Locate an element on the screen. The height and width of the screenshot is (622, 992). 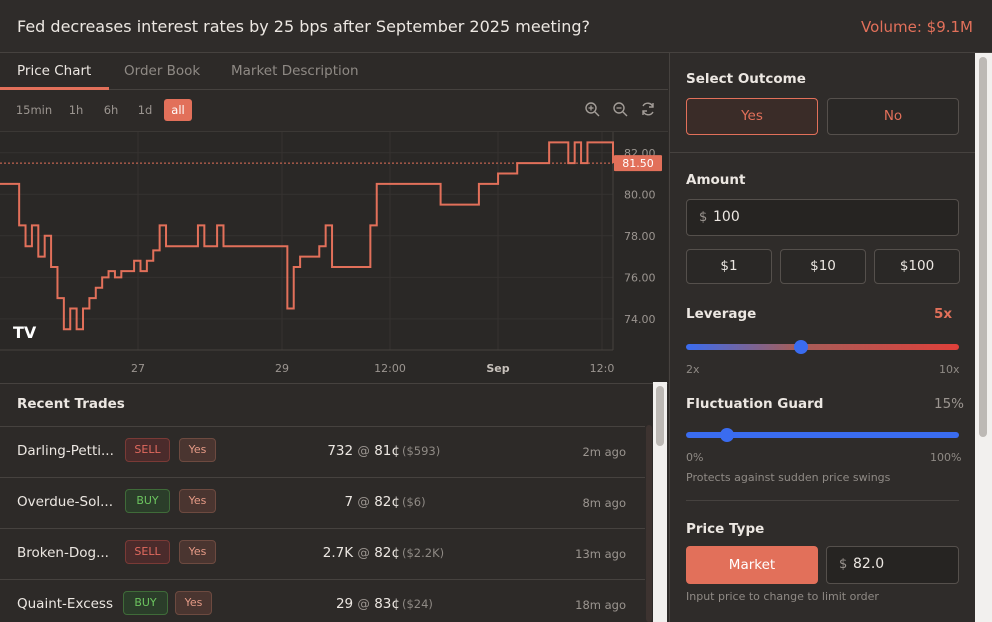
guard-min: 0% is located at coordinates (695, 457).